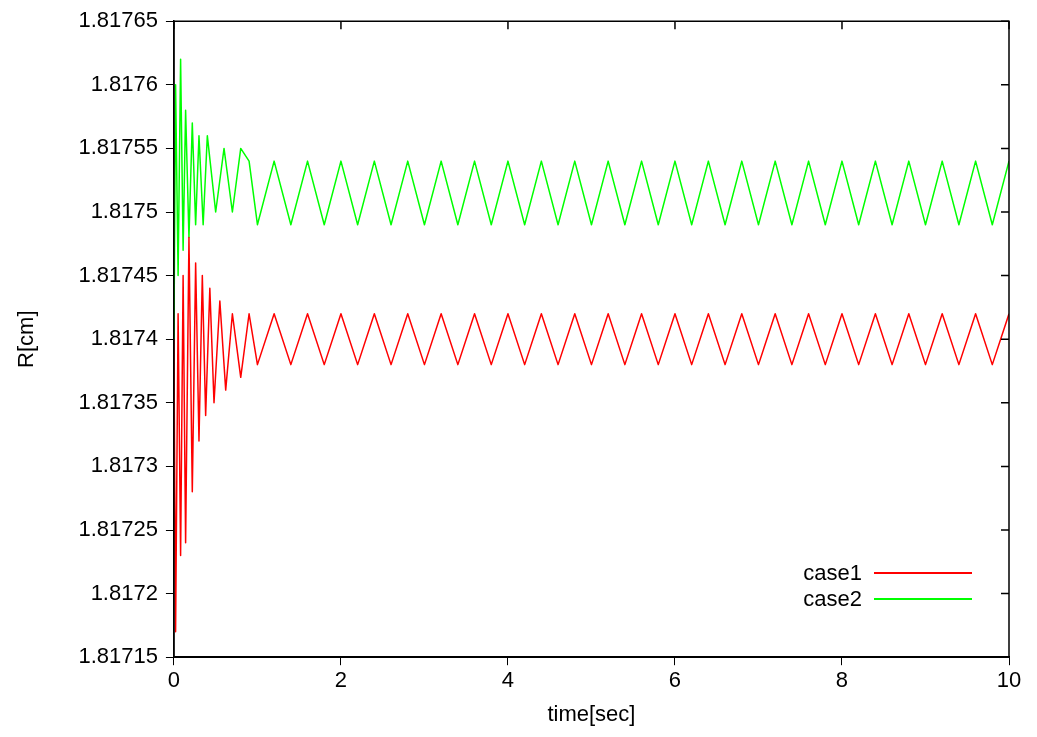  Describe the element at coordinates (1009, 680) in the screenshot. I see `x-tick-label: 10` at that location.